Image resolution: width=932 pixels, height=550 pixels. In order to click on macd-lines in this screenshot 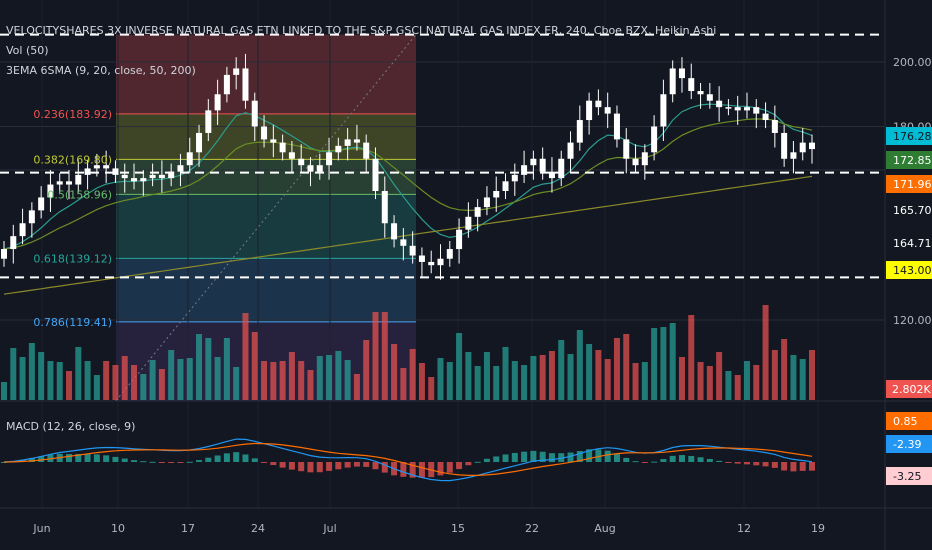, I will do `click(408, 460)`.